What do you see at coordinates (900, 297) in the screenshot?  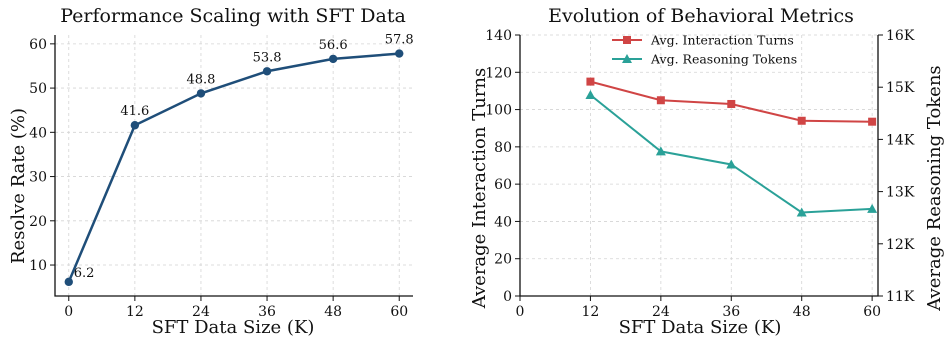 I see `right-y2-tick-label: 11K` at bounding box center [900, 297].